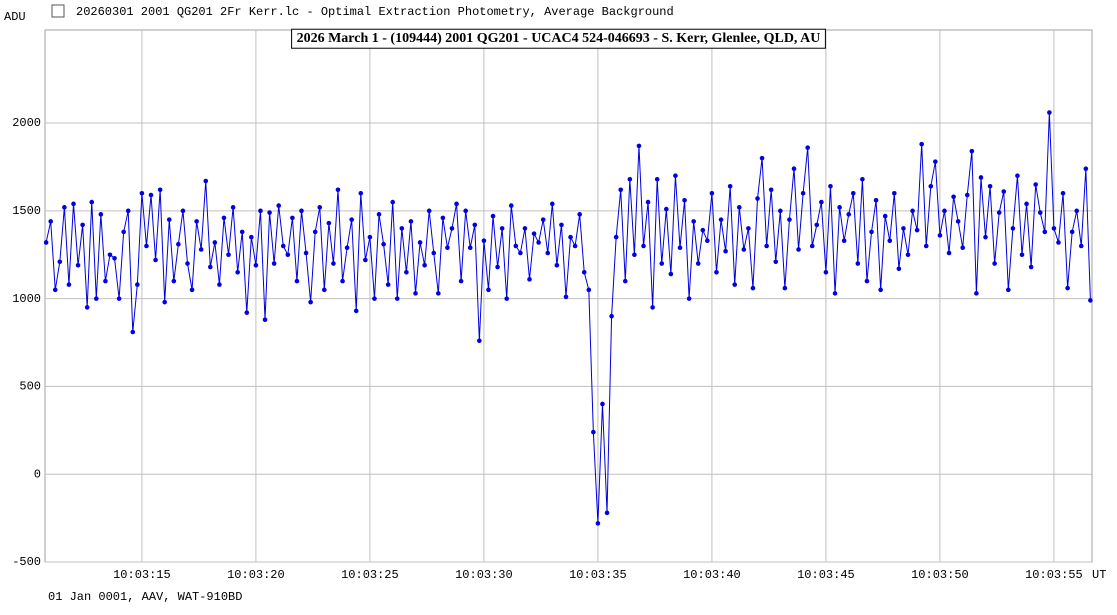 Image resolution: width=1117 pixels, height=615 pixels. Describe the element at coordinates (15, 17) in the screenshot. I see `y-axis-label: ADU` at that location.